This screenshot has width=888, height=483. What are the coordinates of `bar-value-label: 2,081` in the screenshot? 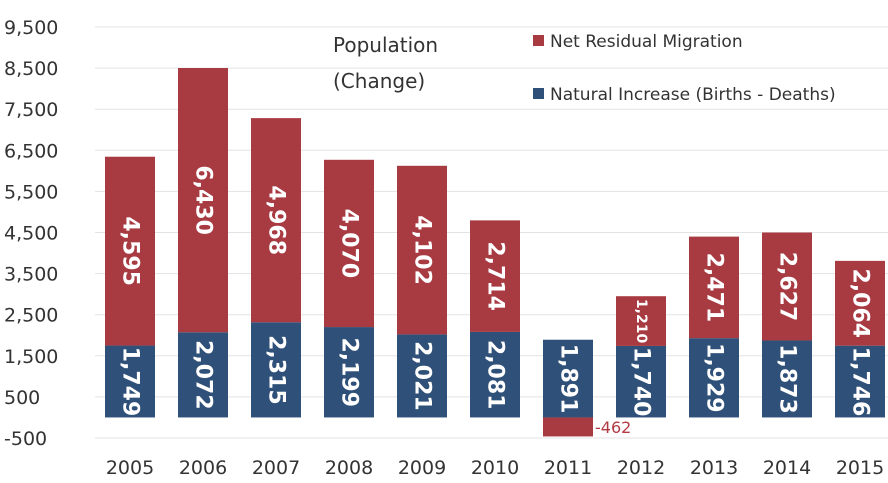 It's located at (495, 375).